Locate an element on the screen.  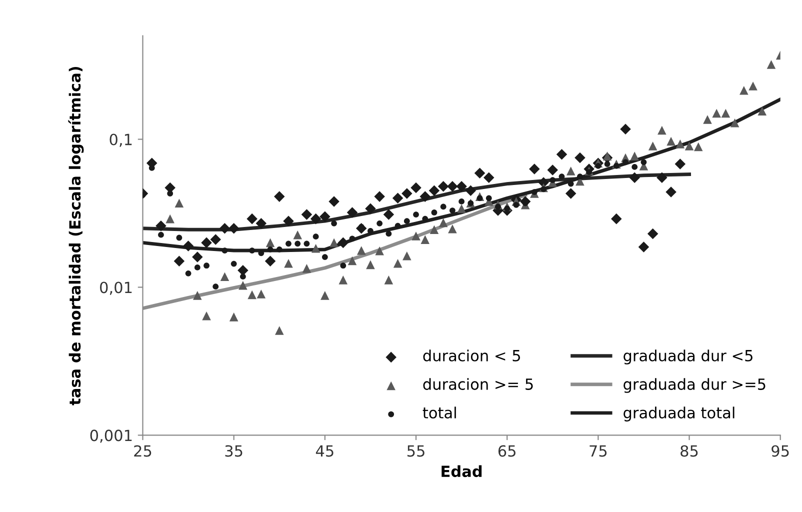
x-tick-label: 65 is located at coordinates (507, 451).